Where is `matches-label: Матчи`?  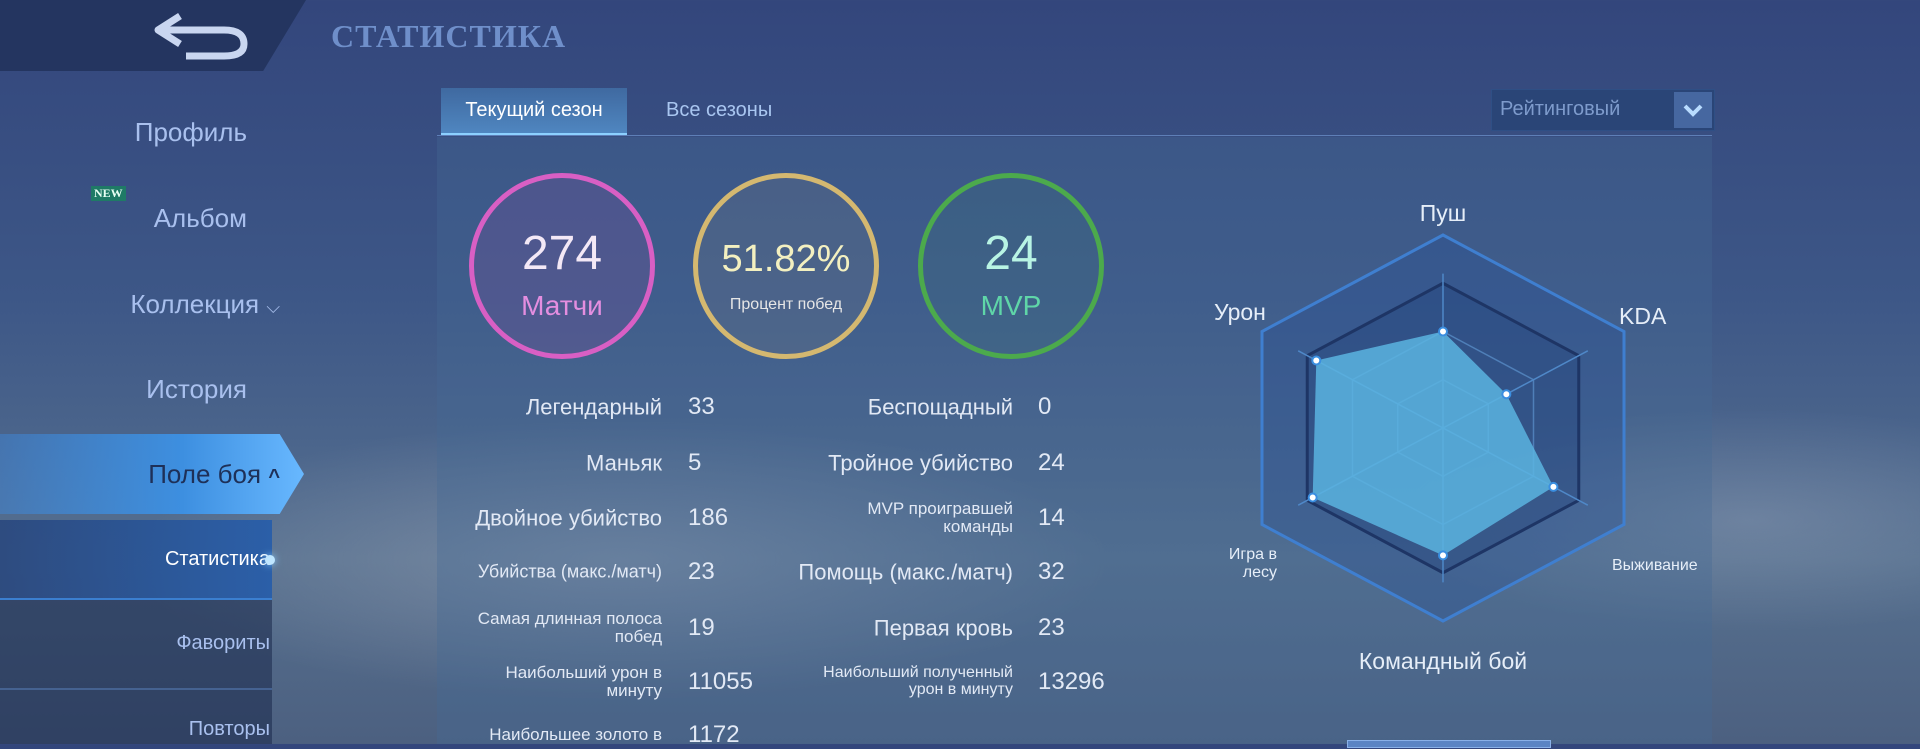
matches-label: Матчи is located at coordinates (562, 305).